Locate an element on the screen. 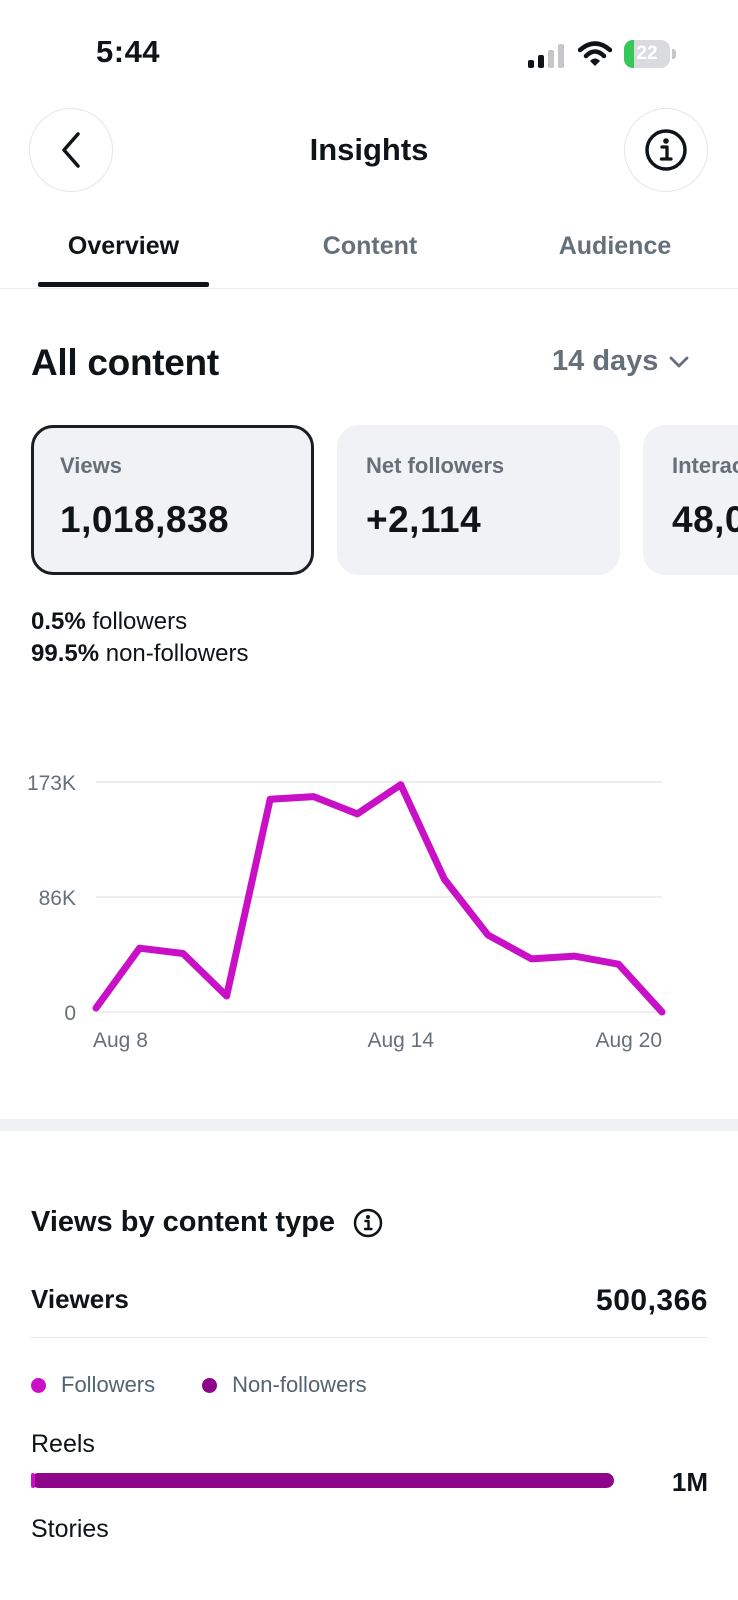 This screenshot has height=1600, width=738. metric-card-interactions: Interactions 48,0 is located at coordinates (690, 500).